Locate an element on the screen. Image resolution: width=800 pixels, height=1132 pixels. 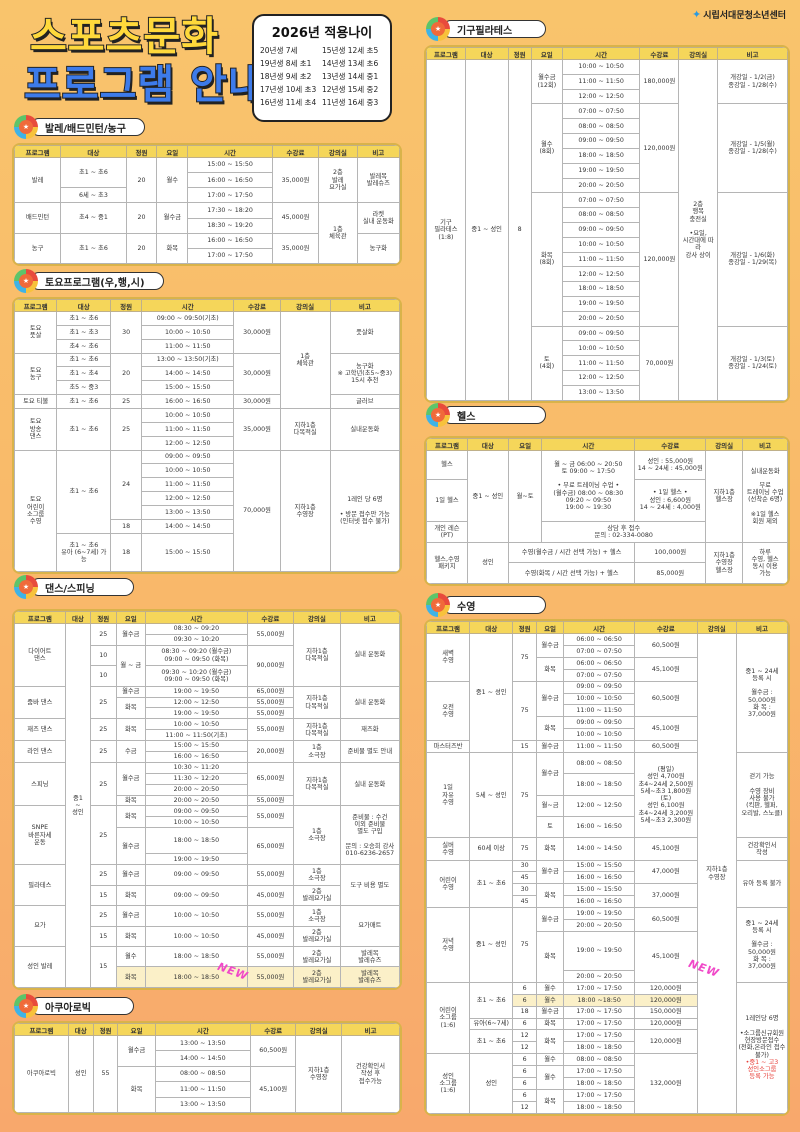
table-cell: 건강확인서 작성 후 접수가능 is located at coordinates (370, 1074).